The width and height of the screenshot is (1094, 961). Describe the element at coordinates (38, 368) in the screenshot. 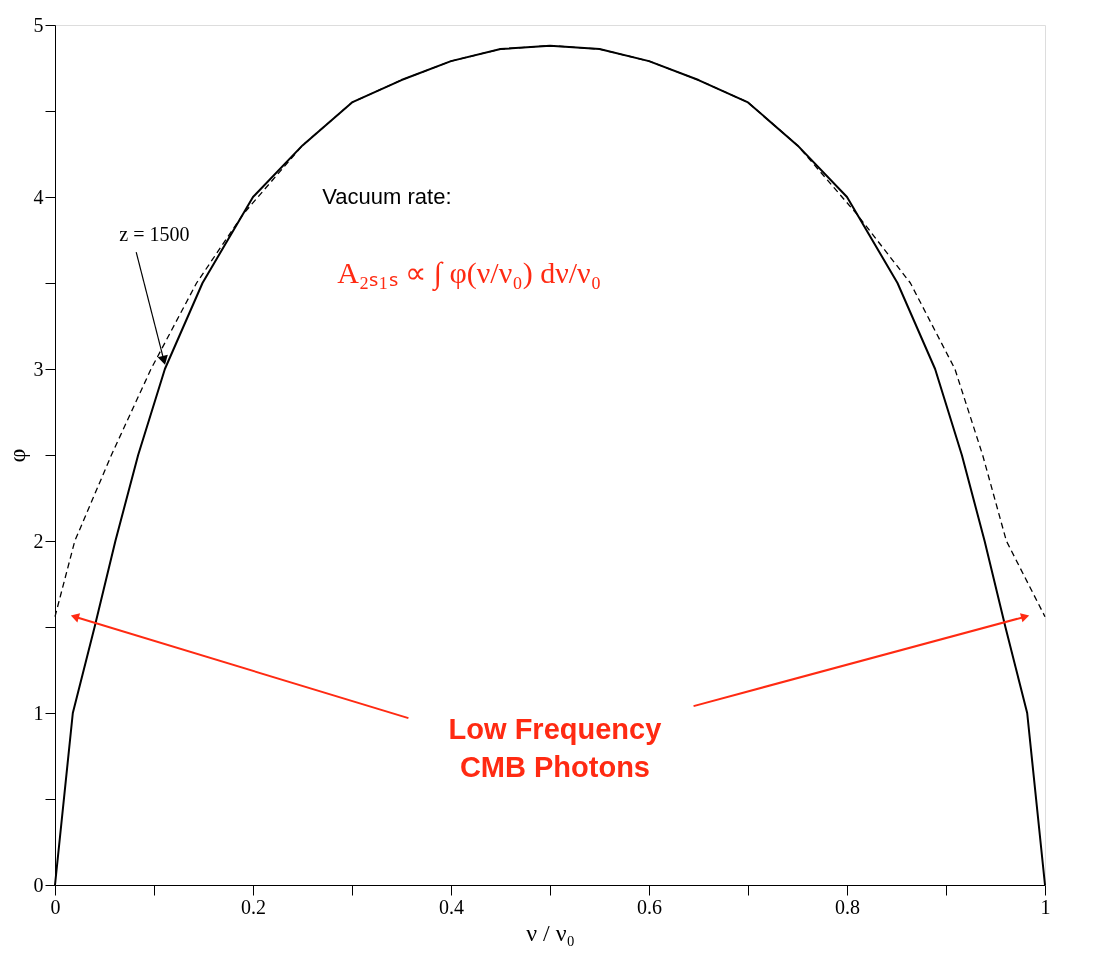

I see `y-tick-label: 3` at that location.